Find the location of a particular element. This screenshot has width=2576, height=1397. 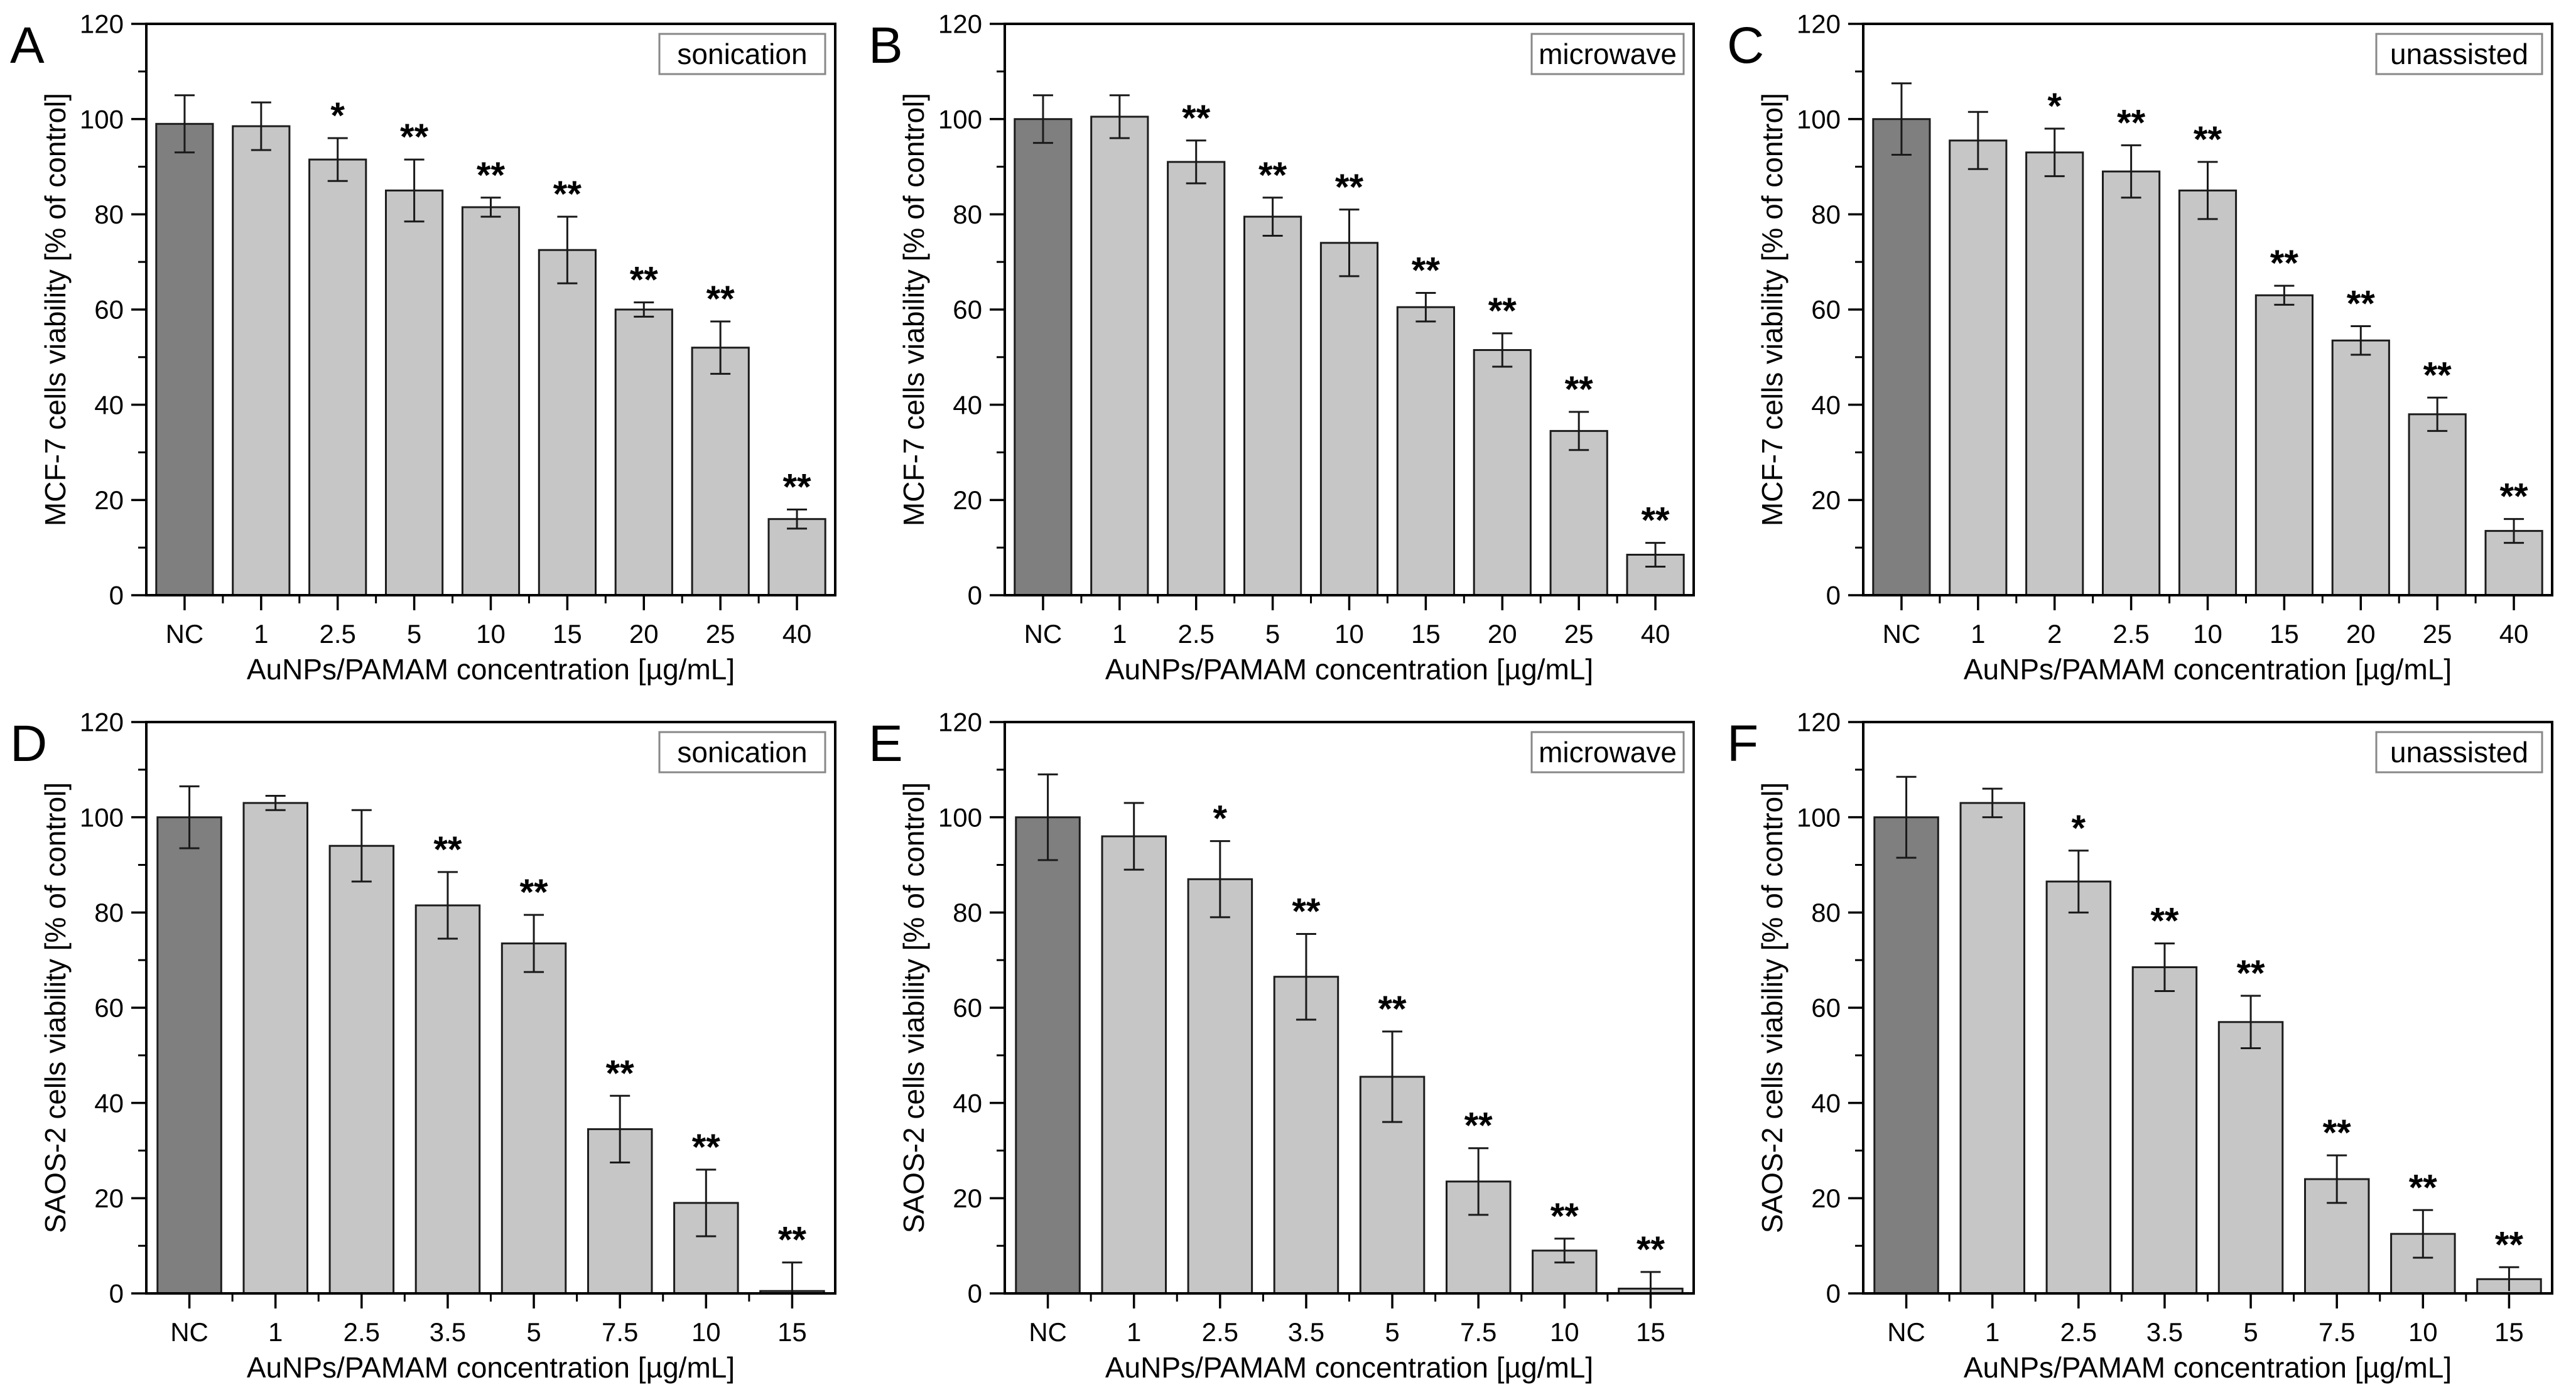

legend: unassisted is located at coordinates (2459, 54).